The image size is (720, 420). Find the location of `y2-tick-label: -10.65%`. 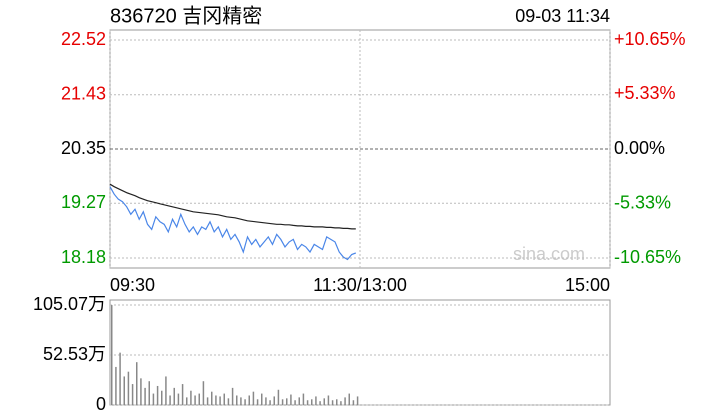

y2-tick-label: -10.65% is located at coordinates (647, 257).